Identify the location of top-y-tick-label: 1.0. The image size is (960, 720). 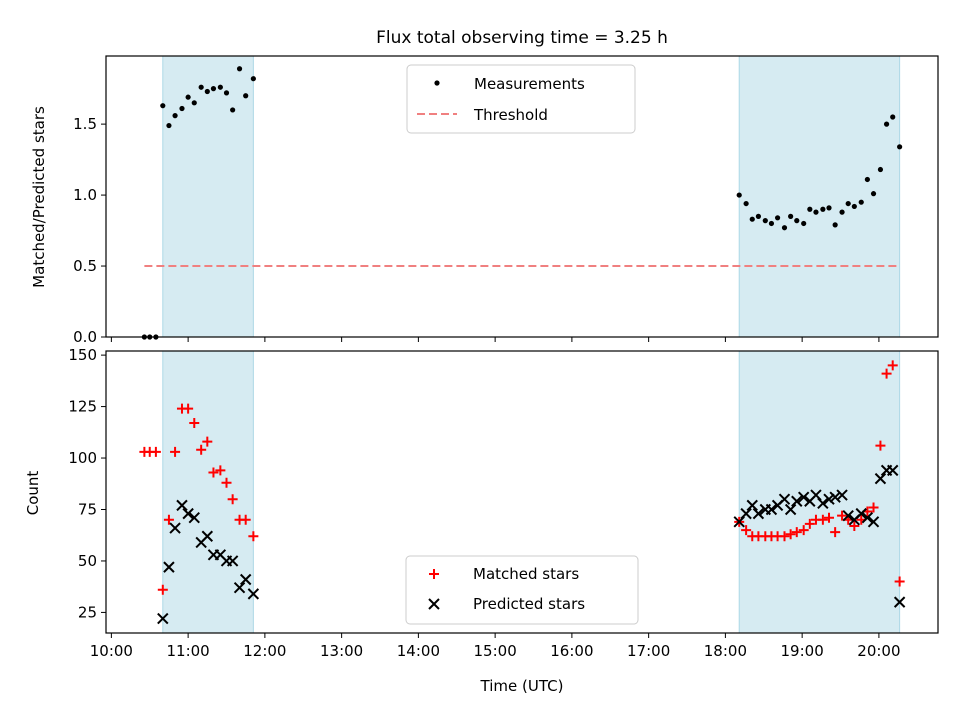
(85, 195).